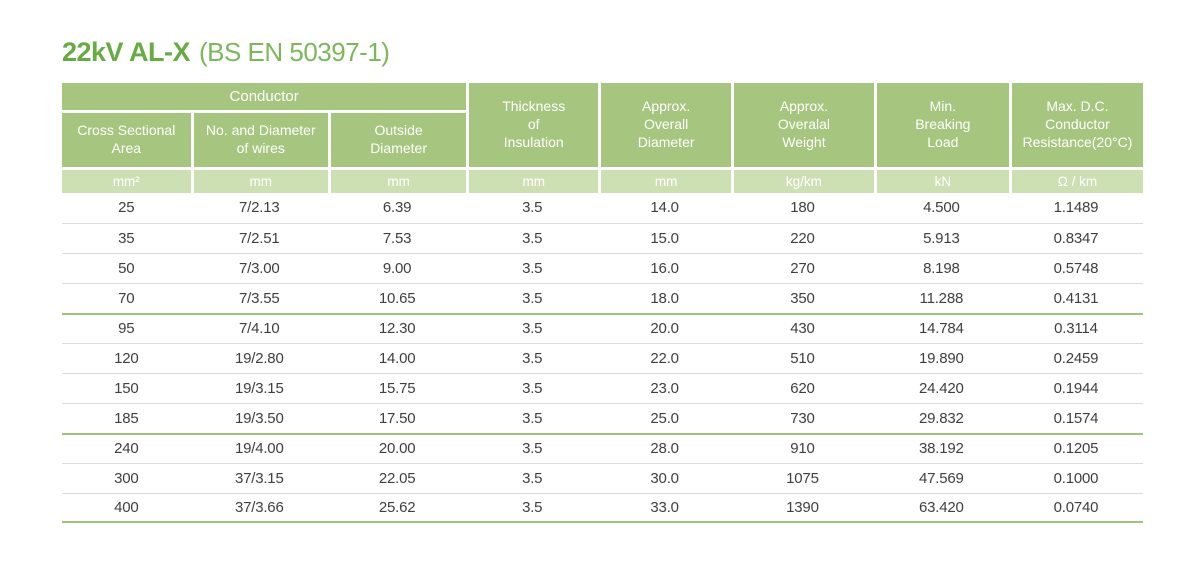 The height and width of the screenshot is (579, 1200). What do you see at coordinates (1075, 327) in the screenshot?
I see `cell: 0.3114` at bounding box center [1075, 327].